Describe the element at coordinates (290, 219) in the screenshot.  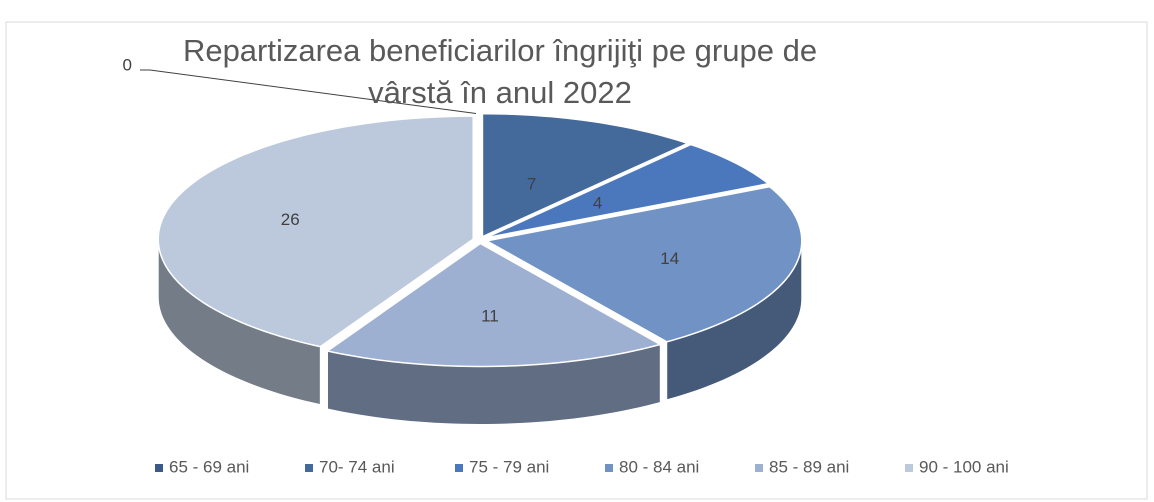
I see `data-label: 26` at that location.